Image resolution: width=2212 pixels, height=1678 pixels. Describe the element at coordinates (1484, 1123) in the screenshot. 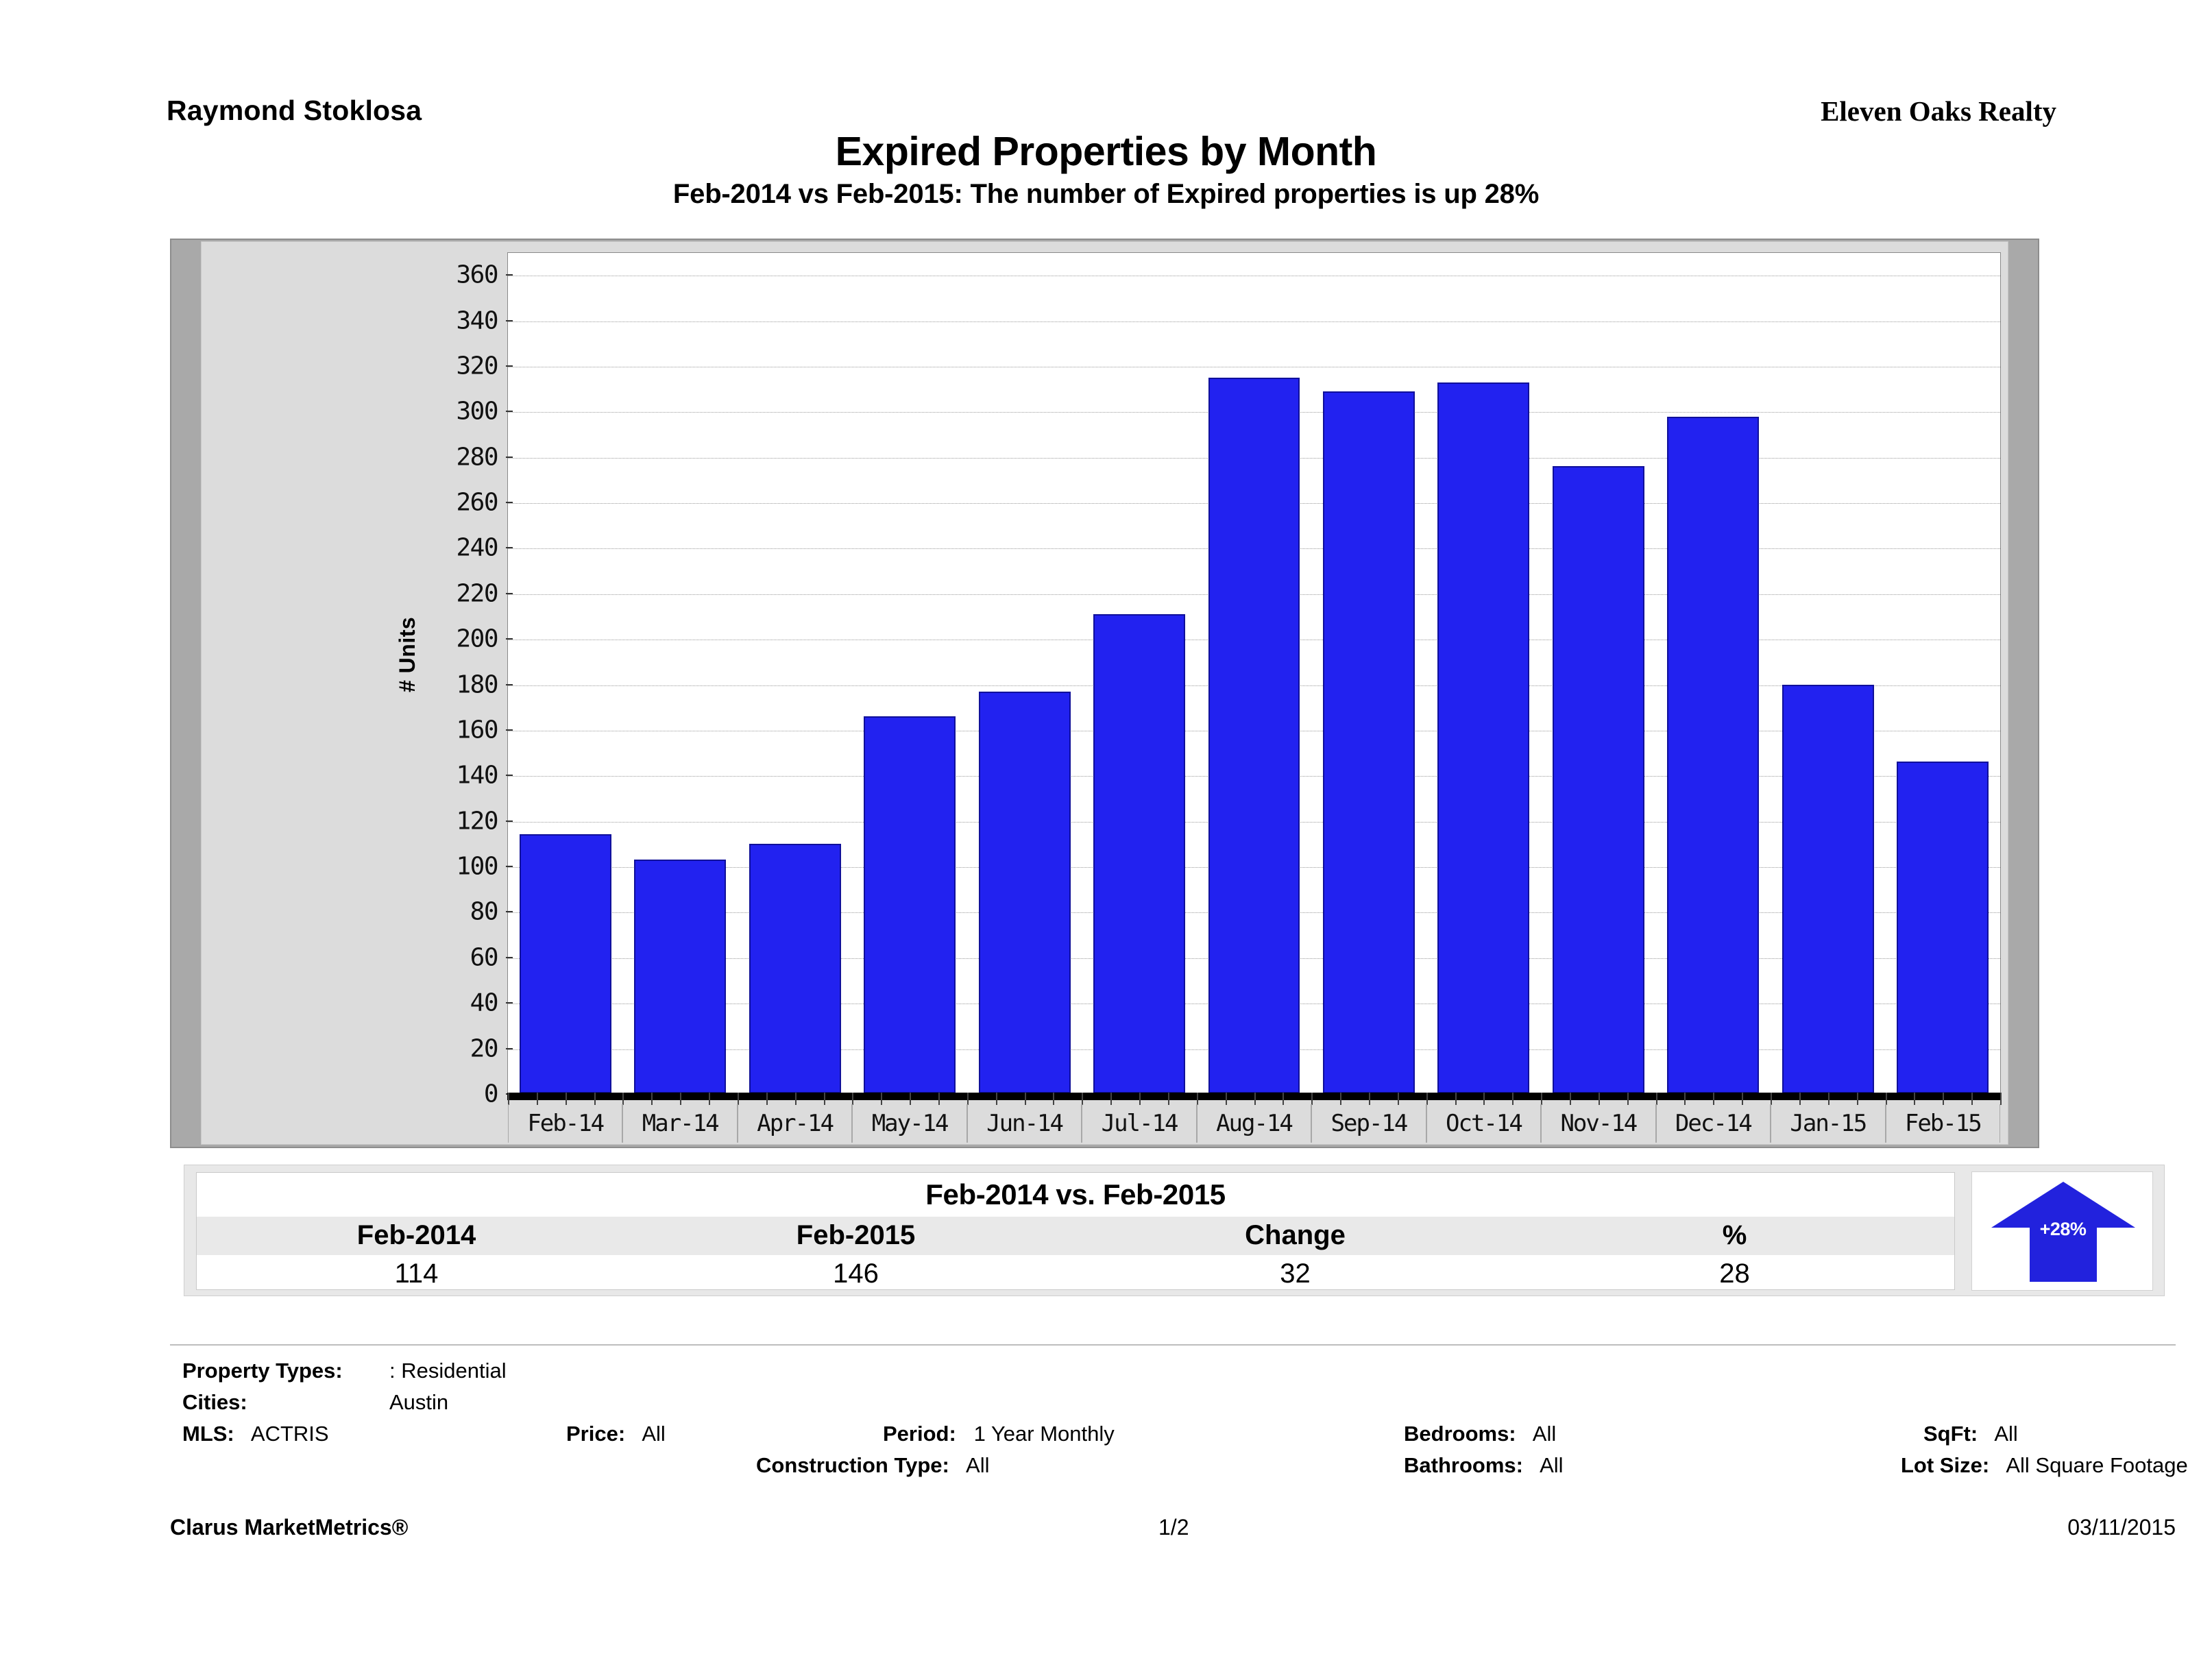

I see `x-axis-tick-label: Oct-14` at that location.